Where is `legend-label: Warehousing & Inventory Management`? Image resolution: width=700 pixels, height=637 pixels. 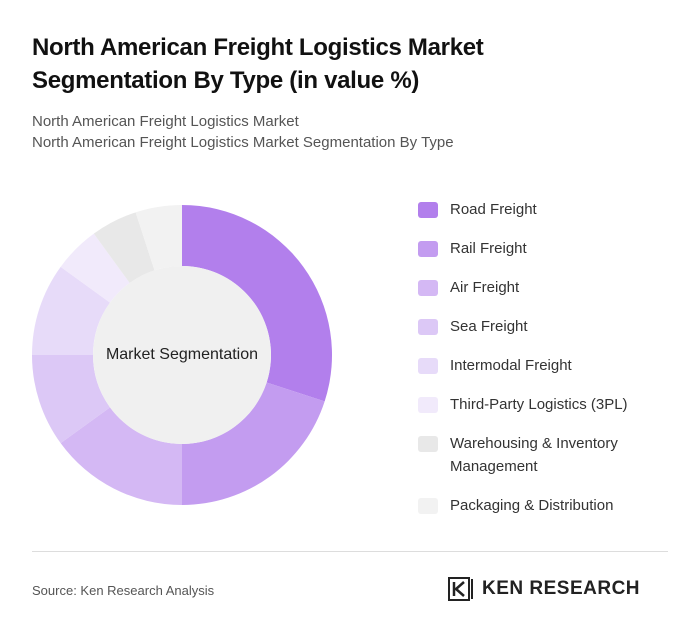
legend-label: Warehousing & Inventory Management is located at coordinates (534, 455).